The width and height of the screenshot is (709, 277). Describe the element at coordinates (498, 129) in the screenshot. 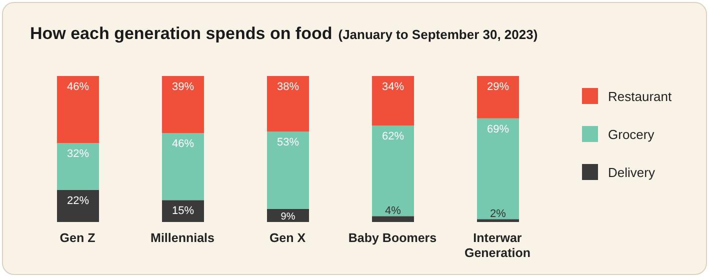

I see `data-label: 69%` at that location.